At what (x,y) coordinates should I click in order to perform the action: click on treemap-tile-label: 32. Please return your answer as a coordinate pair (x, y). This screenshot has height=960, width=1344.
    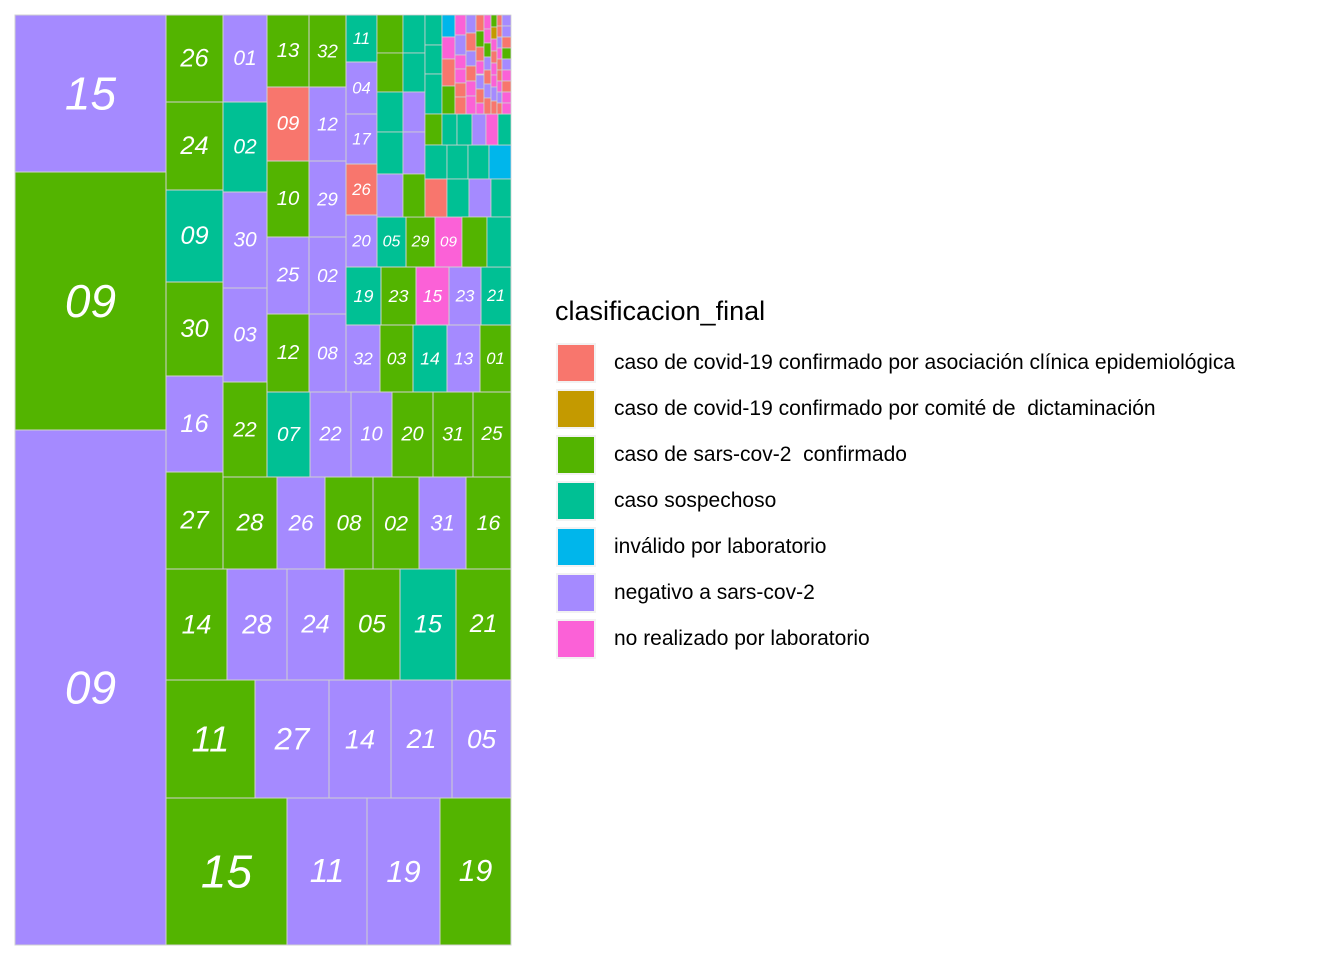
    Looking at the image, I should click on (363, 359).